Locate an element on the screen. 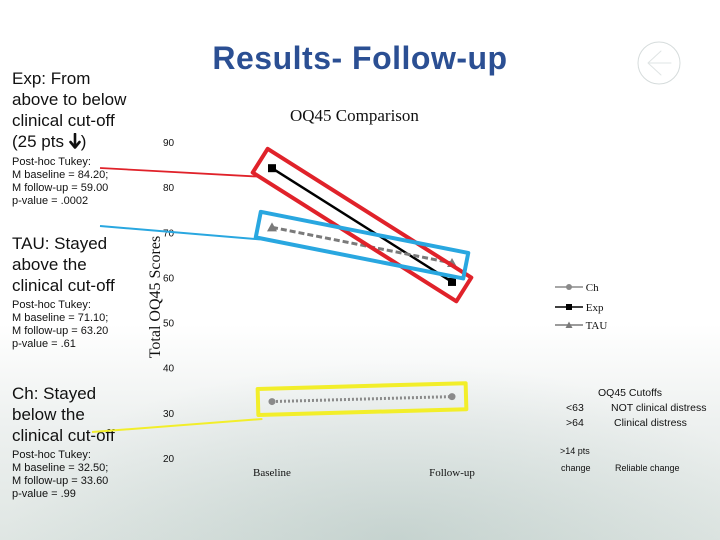  chart-title: OQ45 Comparison is located at coordinates (354, 115).